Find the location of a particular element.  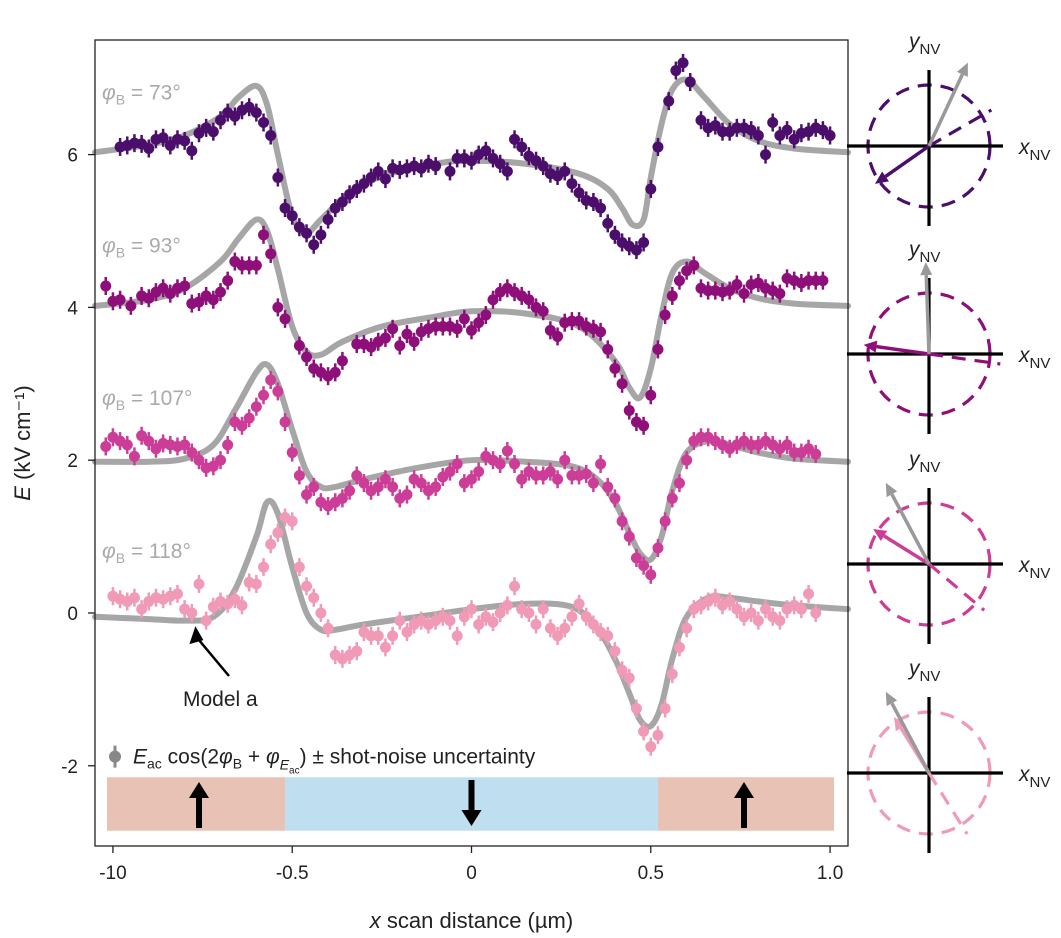

phi-symbol: φ is located at coordinates (109, 398).